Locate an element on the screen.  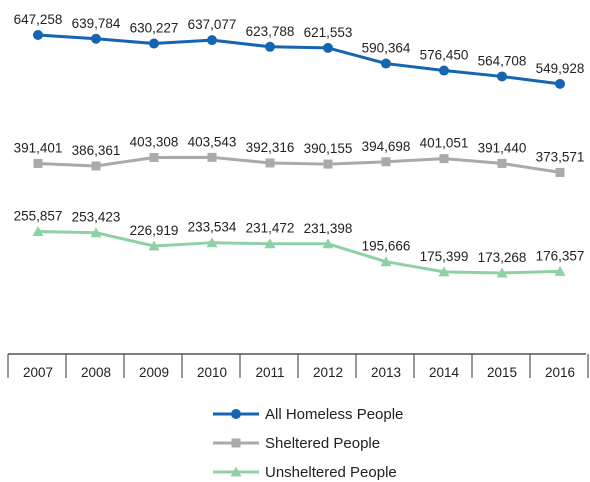
legend-item-triangle: Unsheltered People is located at coordinates (305, 472).